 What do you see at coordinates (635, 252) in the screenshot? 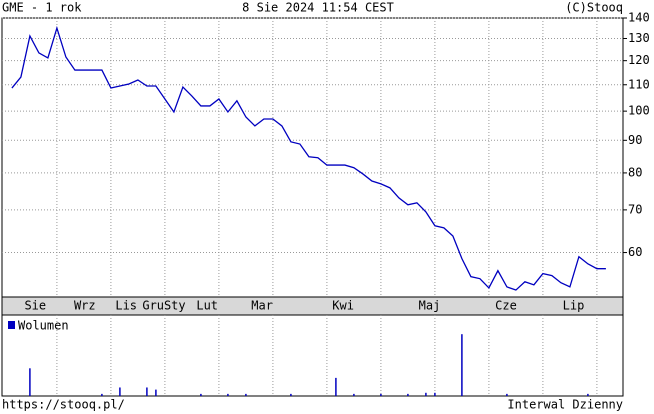
I see `y-tick-label: 60` at bounding box center [635, 252].